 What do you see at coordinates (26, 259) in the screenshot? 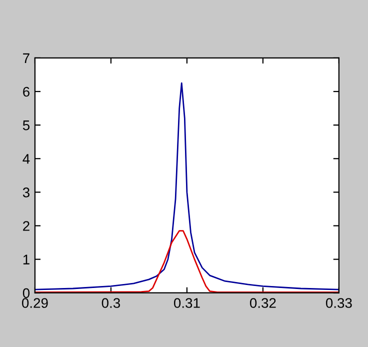
I see `y-tick-label: 1` at bounding box center [26, 259].